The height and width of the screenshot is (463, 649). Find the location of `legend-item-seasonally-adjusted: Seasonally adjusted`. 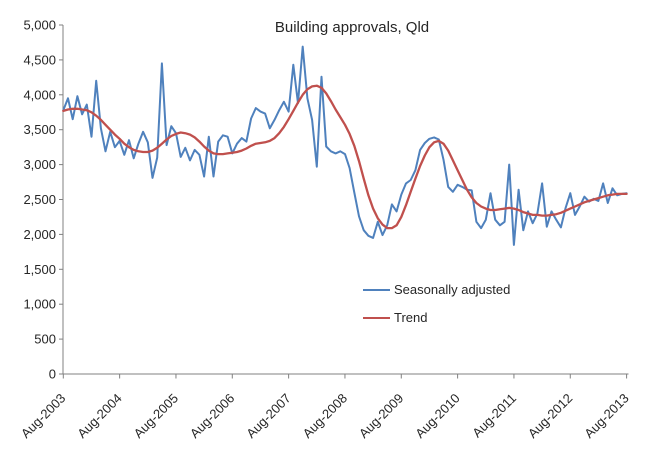

legend-item-seasonally-adjusted: Seasonally adjusted is located at coordinates (436, 289).